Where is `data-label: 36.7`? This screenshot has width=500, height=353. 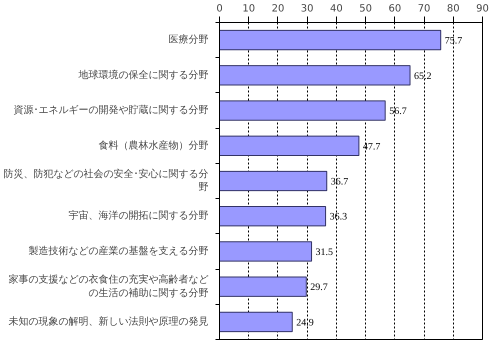 data-label: 36.7 is located at coordinates (339, 182).